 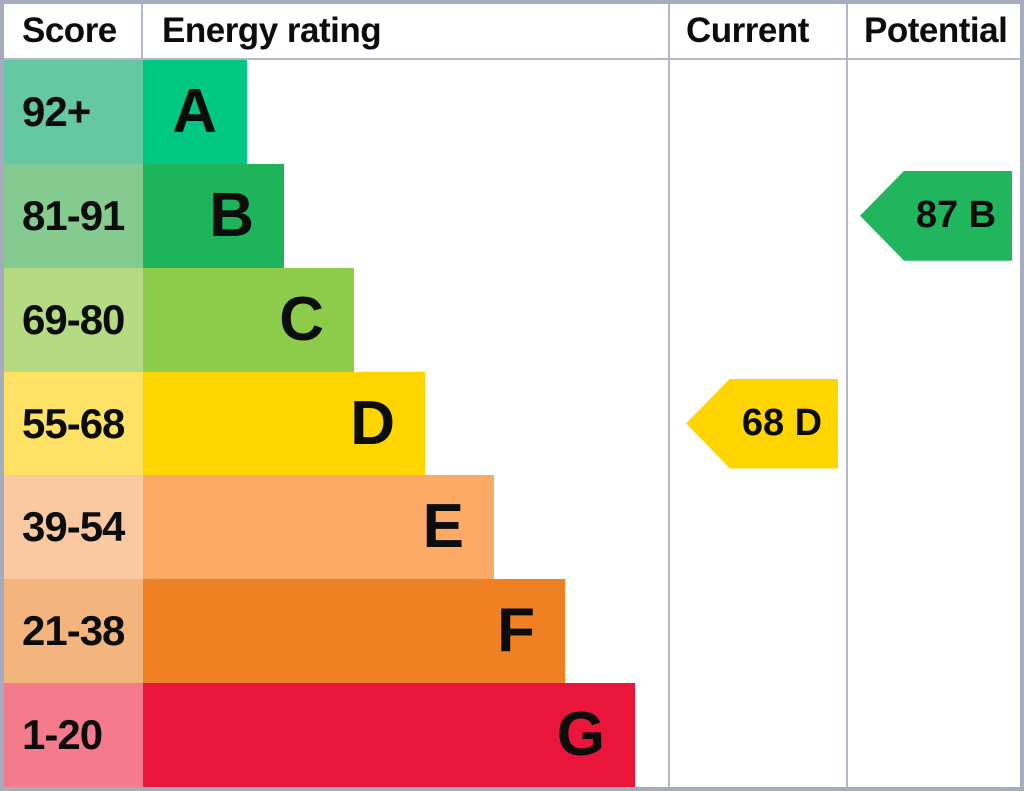 I want to click on band-bar: B, so click(x=213, y=215).